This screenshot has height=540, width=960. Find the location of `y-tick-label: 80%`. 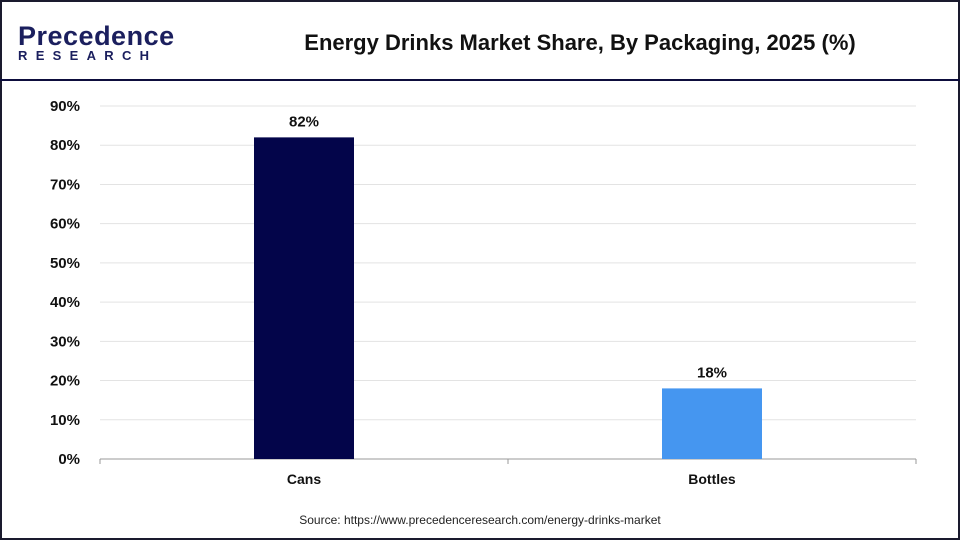

y-tick-label: 80% is located at coordinates (65, 145).